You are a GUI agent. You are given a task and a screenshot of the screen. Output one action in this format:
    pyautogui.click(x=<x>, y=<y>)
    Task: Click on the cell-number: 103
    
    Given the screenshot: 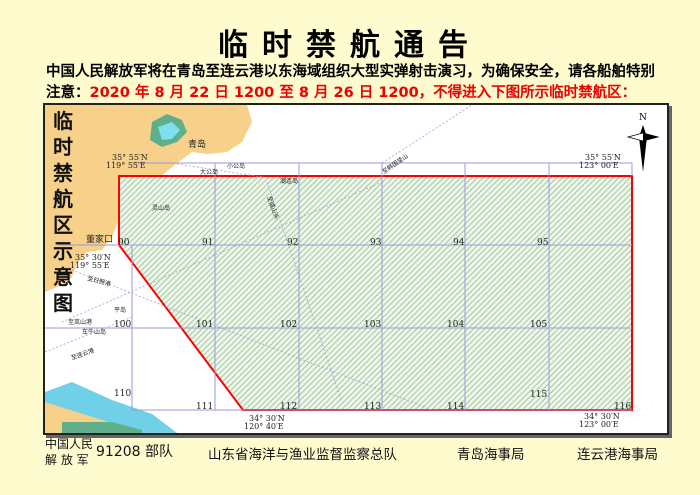 What is the action you would take?
    pyautogui.click(x=372, y=325)
    